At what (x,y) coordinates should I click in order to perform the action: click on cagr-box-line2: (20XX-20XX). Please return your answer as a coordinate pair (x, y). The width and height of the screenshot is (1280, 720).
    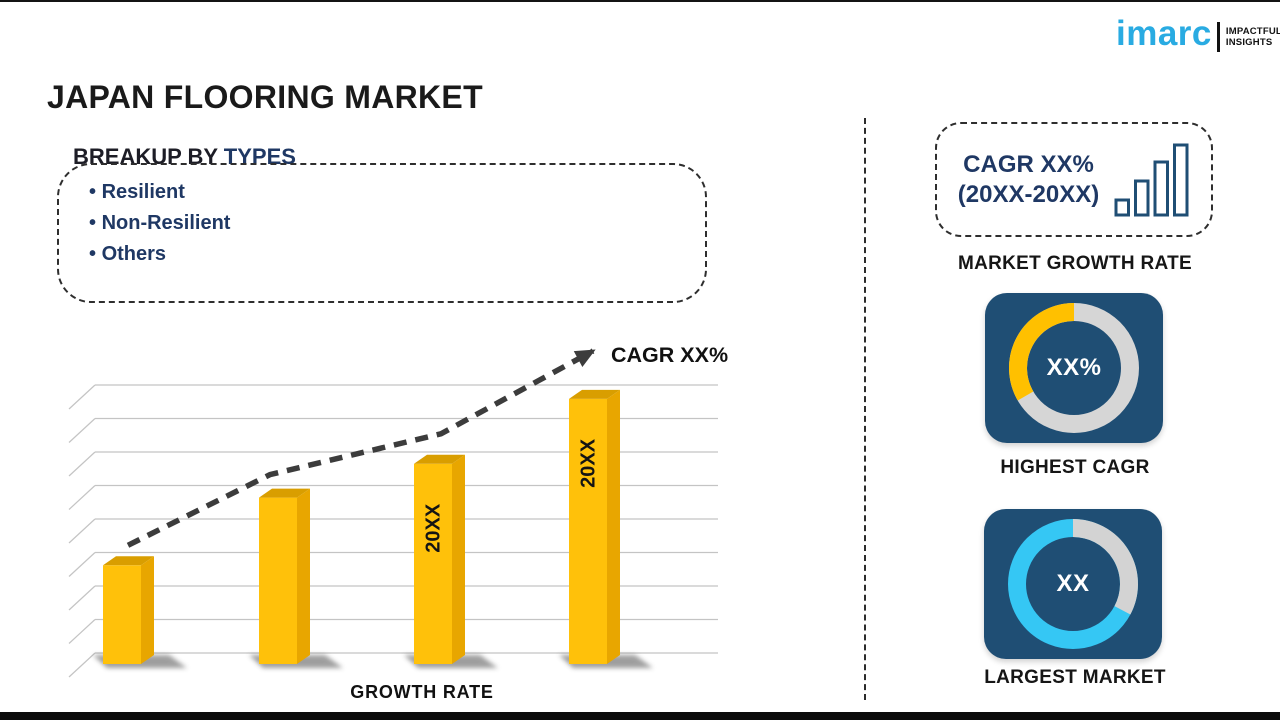
    Looking at the image, I should click on (1028, 194).